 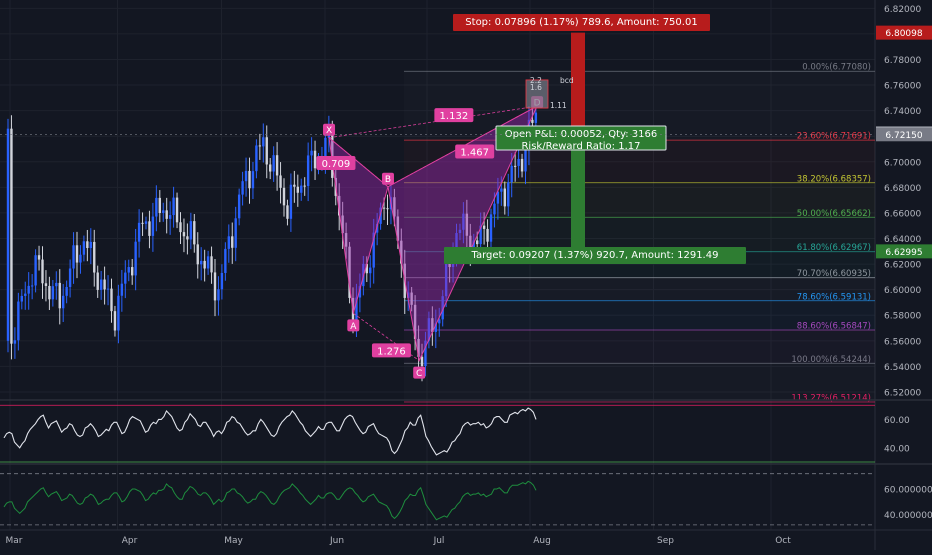 I want to click on pattern-triangle-xab, so click(x=358, y=225).